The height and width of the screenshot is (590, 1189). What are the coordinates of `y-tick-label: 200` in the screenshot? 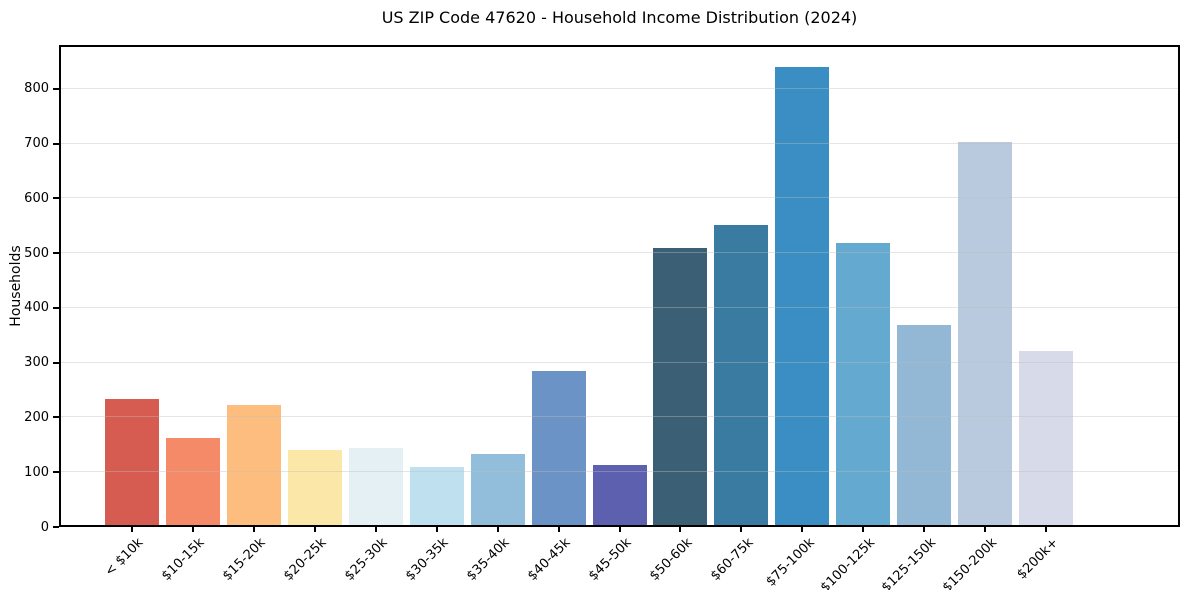 It's located at (36, 417).